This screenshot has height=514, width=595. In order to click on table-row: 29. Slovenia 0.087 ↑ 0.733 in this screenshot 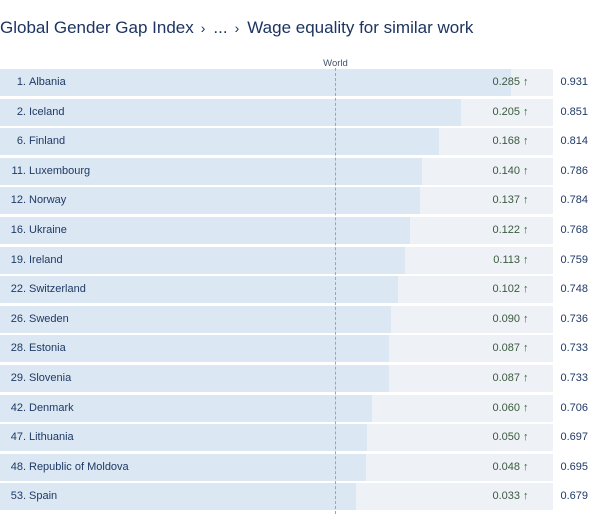, I will do `click(297, 378)`.